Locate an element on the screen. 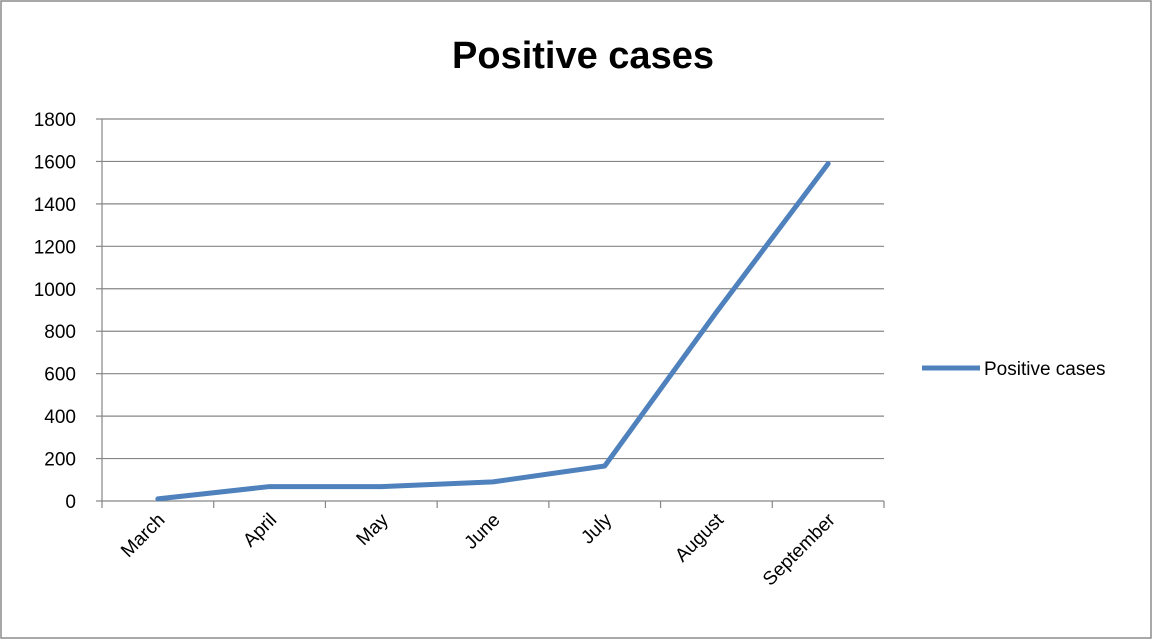  y-tick-label: 200 is located at coordinates (60, 460).